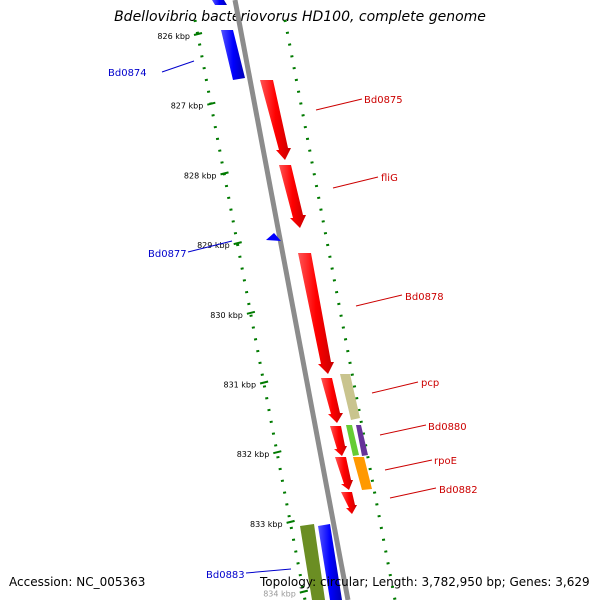 The height and width of the screenshot is (600, 600). I want to click on label-bd0878: Bd0878, so click(424, 297).